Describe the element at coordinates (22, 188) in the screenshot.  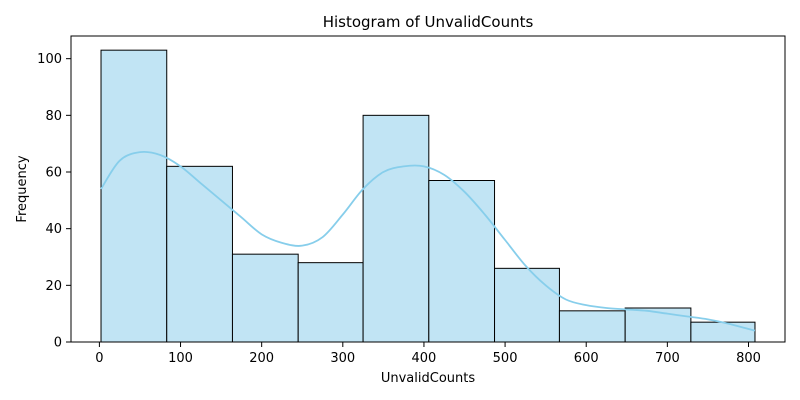
I see `y-axis-label: Frequency` at that location.